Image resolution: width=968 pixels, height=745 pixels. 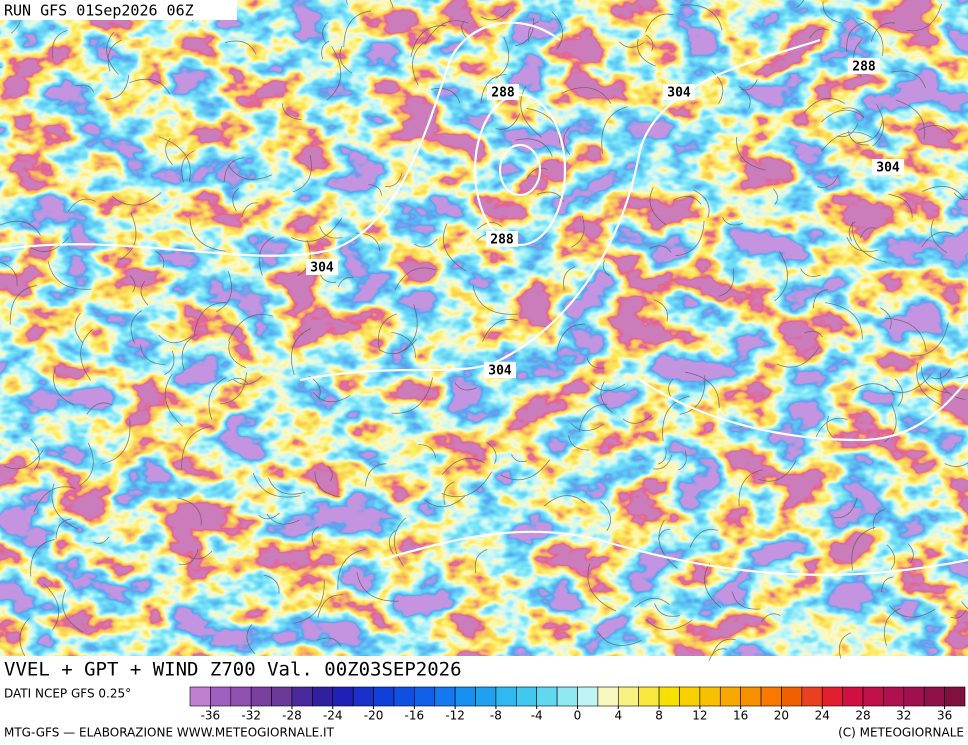 What do you see at coordinates (211, 716) in the screenshot?
I see `colorbar-tick-label: -36` at bounding box center [211, 716].